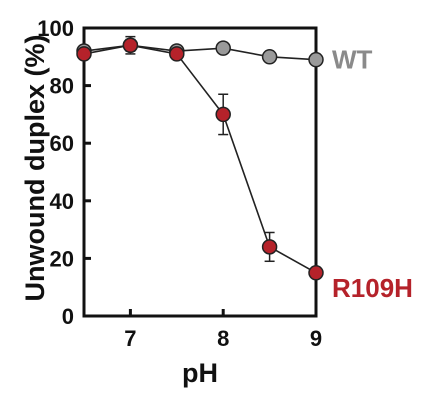  Describe the element at coordinates (62, 86) in the screenshot. I see `y-tick-label: 80` at that location.